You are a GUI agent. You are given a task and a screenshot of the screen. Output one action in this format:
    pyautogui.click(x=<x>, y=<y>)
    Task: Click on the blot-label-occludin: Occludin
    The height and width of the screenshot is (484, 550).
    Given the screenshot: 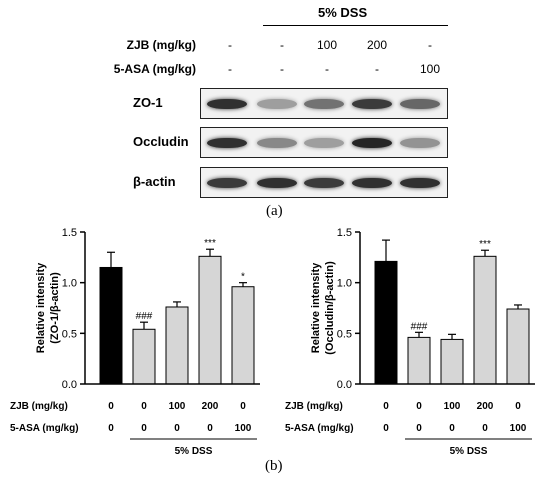 What is the action you would take?
    pyautogui.click(x=161, y=141)
    